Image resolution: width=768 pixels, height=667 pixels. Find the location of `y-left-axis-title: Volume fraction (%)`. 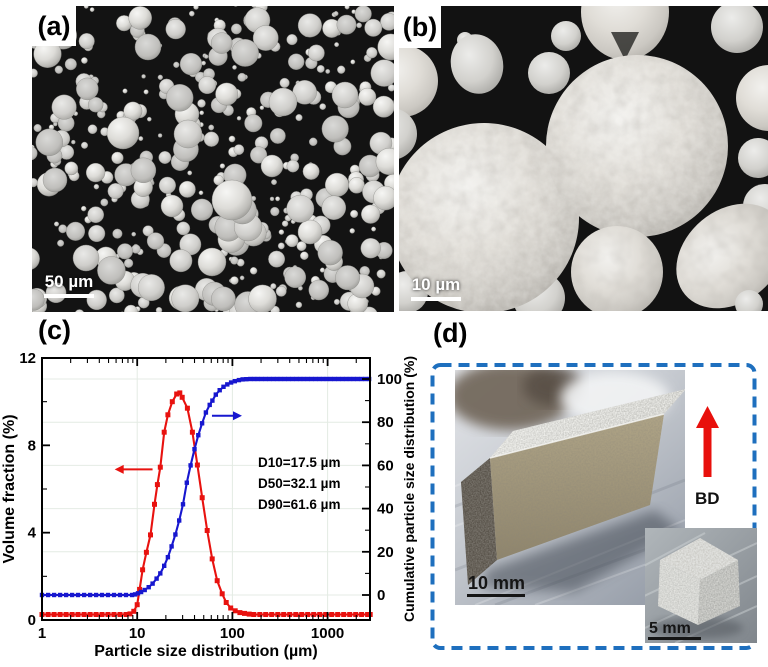

y-left-axis-title: Volume fraction (%) is located at coordinates (9, 488).